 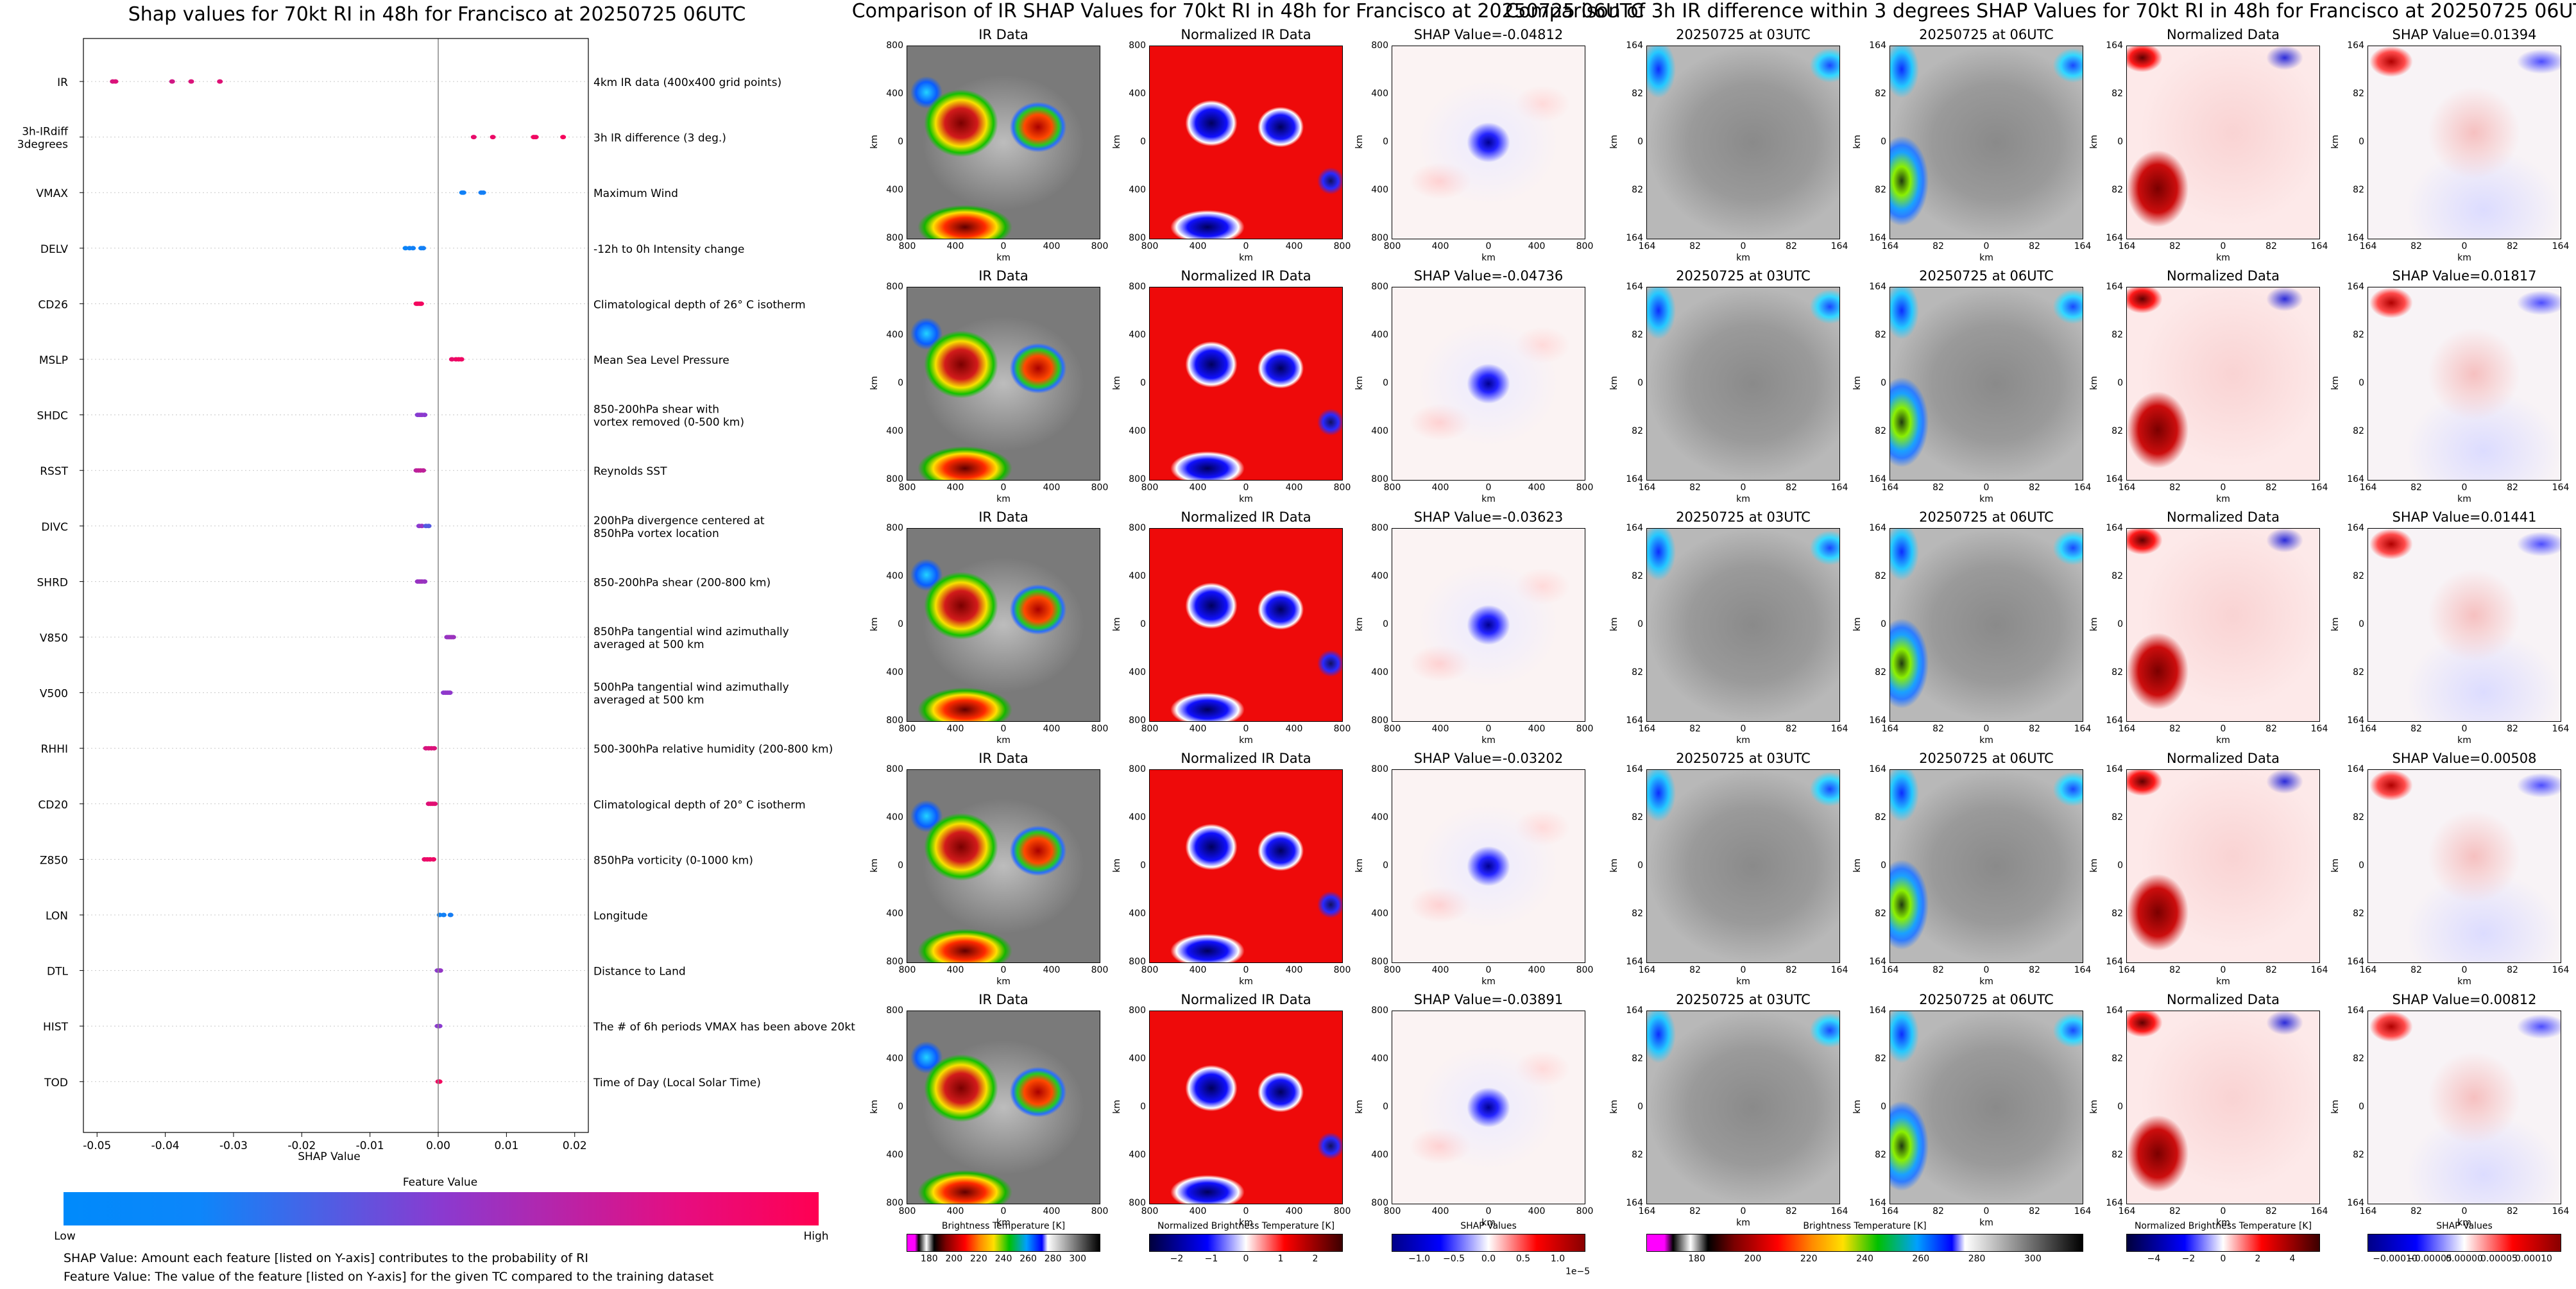 What do you see at coordinates (2464, 1107) in the screenshot?
I see `heatmap-panel-dshap` at bounding box center [2464, 1107].